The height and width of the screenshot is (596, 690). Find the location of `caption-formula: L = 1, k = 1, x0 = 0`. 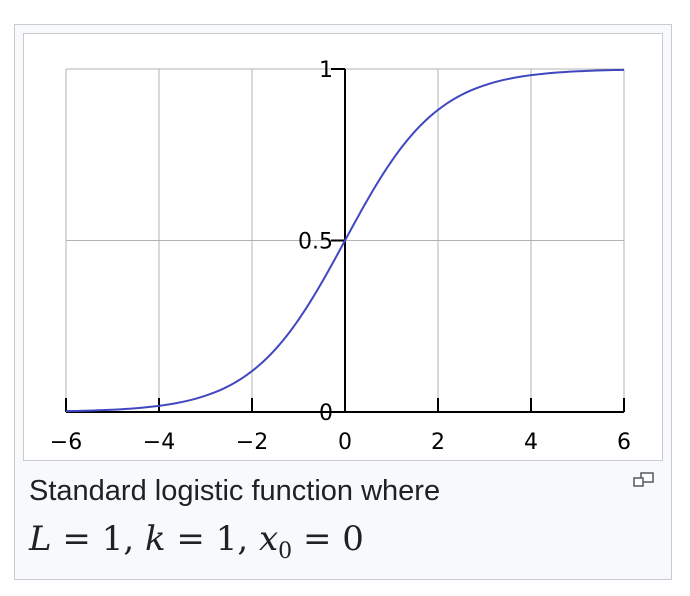

caption-formula: L = 1, k = 1, x0 = 0 is located at coordinates (324, 545).